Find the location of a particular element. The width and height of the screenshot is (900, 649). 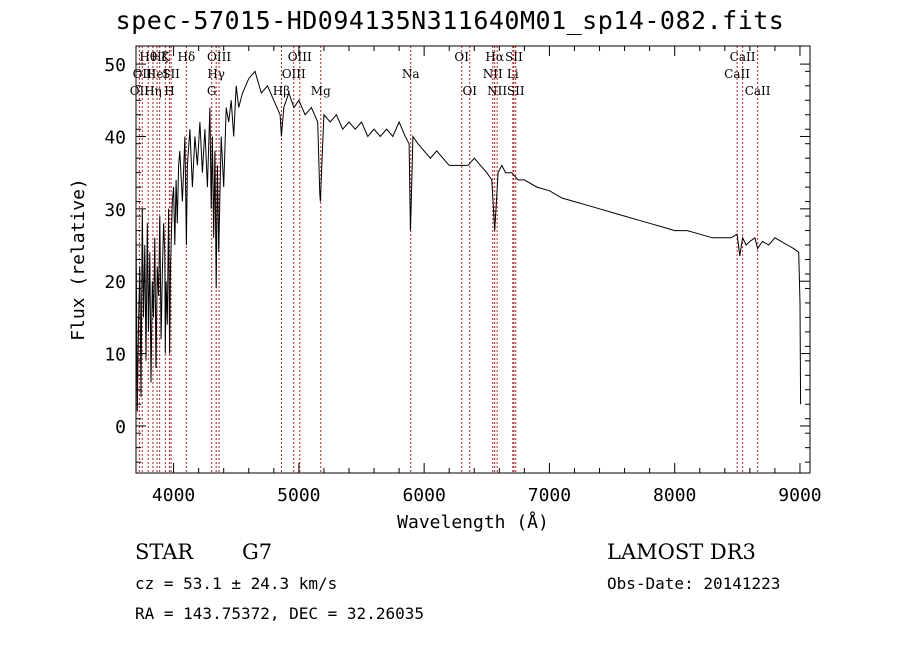

line-label-hβ: Hβ is located at coordinates (281, 91).